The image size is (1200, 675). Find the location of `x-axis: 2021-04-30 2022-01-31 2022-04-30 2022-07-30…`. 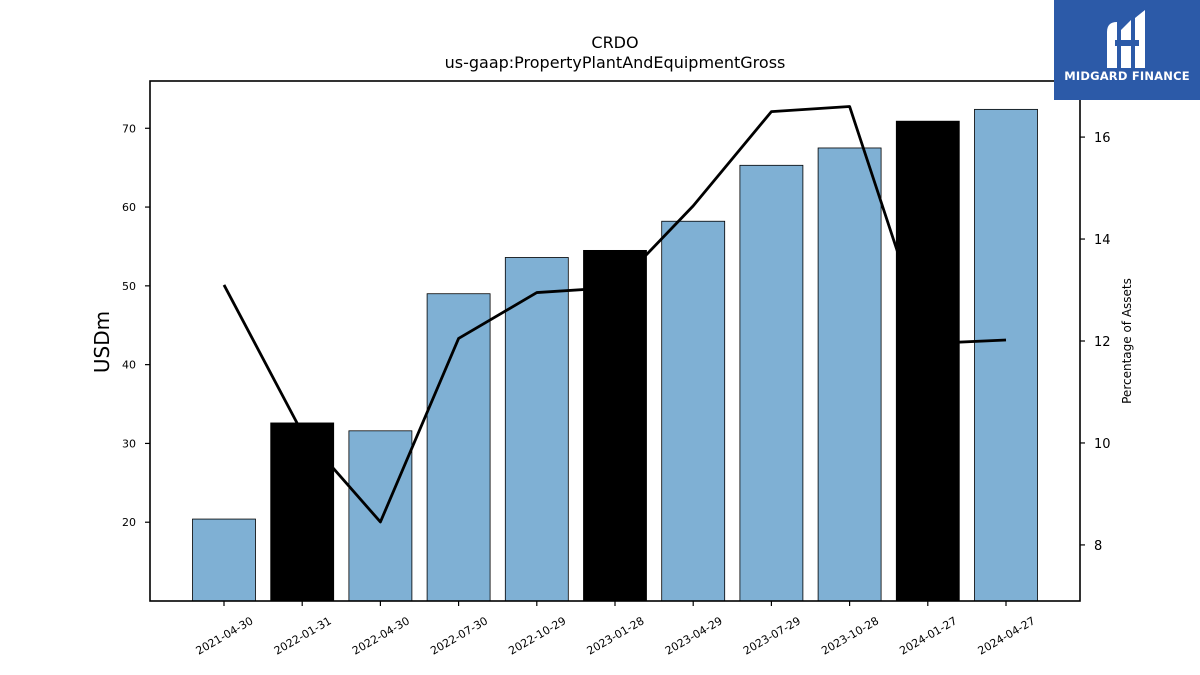

x-axis: 2021-04-30 2022-01-31 2022-04-30 2022-07-30… is located at coordinates (616, 629).